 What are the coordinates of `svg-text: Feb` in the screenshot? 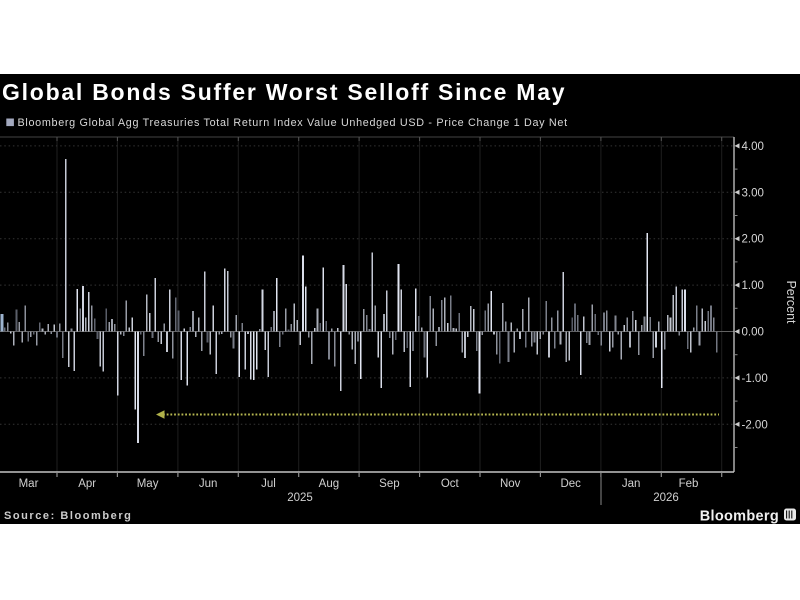 It's located at (689, 484).